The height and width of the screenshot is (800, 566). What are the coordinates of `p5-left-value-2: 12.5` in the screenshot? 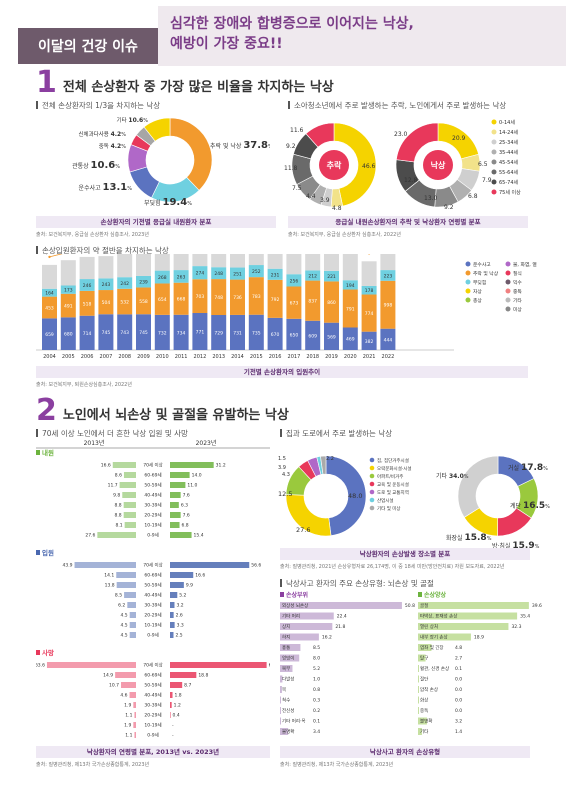 It's located at (285, 494).